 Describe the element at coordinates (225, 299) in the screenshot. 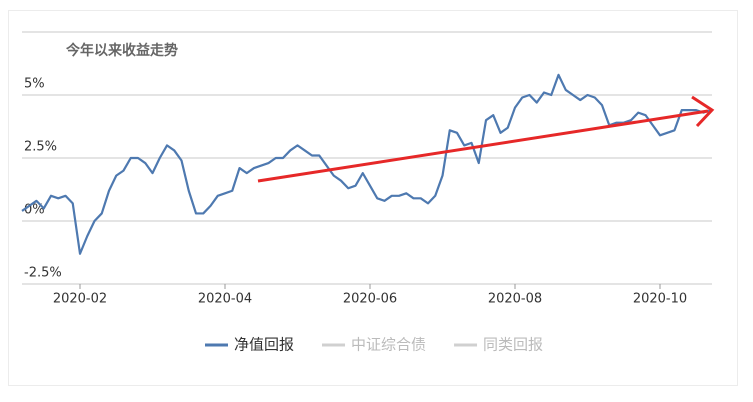

I see `x-tick-label: 2020-04` at that location.